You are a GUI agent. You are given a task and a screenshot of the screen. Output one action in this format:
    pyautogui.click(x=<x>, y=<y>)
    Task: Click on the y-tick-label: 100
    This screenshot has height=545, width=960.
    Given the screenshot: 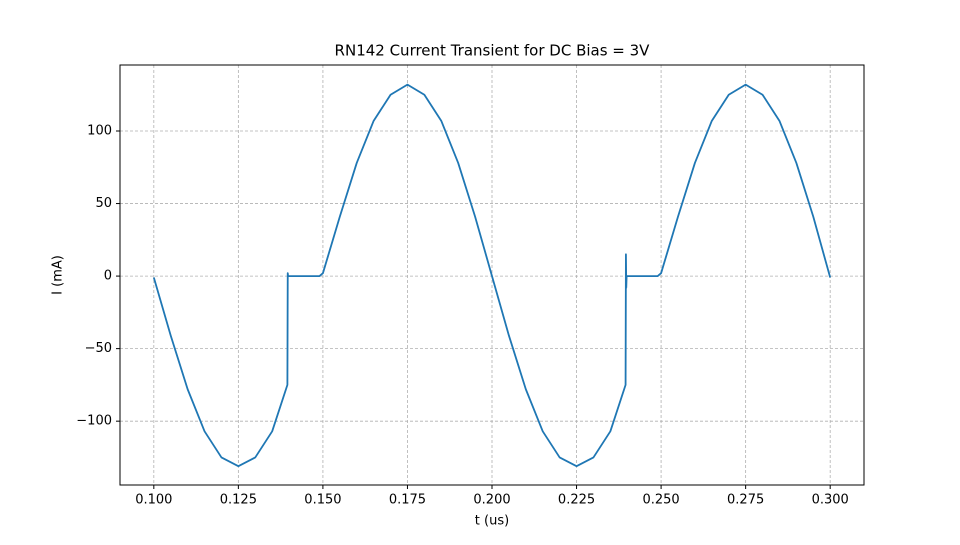 What is the action you would take?
    pyautogui.click(x=99, y=131)
    